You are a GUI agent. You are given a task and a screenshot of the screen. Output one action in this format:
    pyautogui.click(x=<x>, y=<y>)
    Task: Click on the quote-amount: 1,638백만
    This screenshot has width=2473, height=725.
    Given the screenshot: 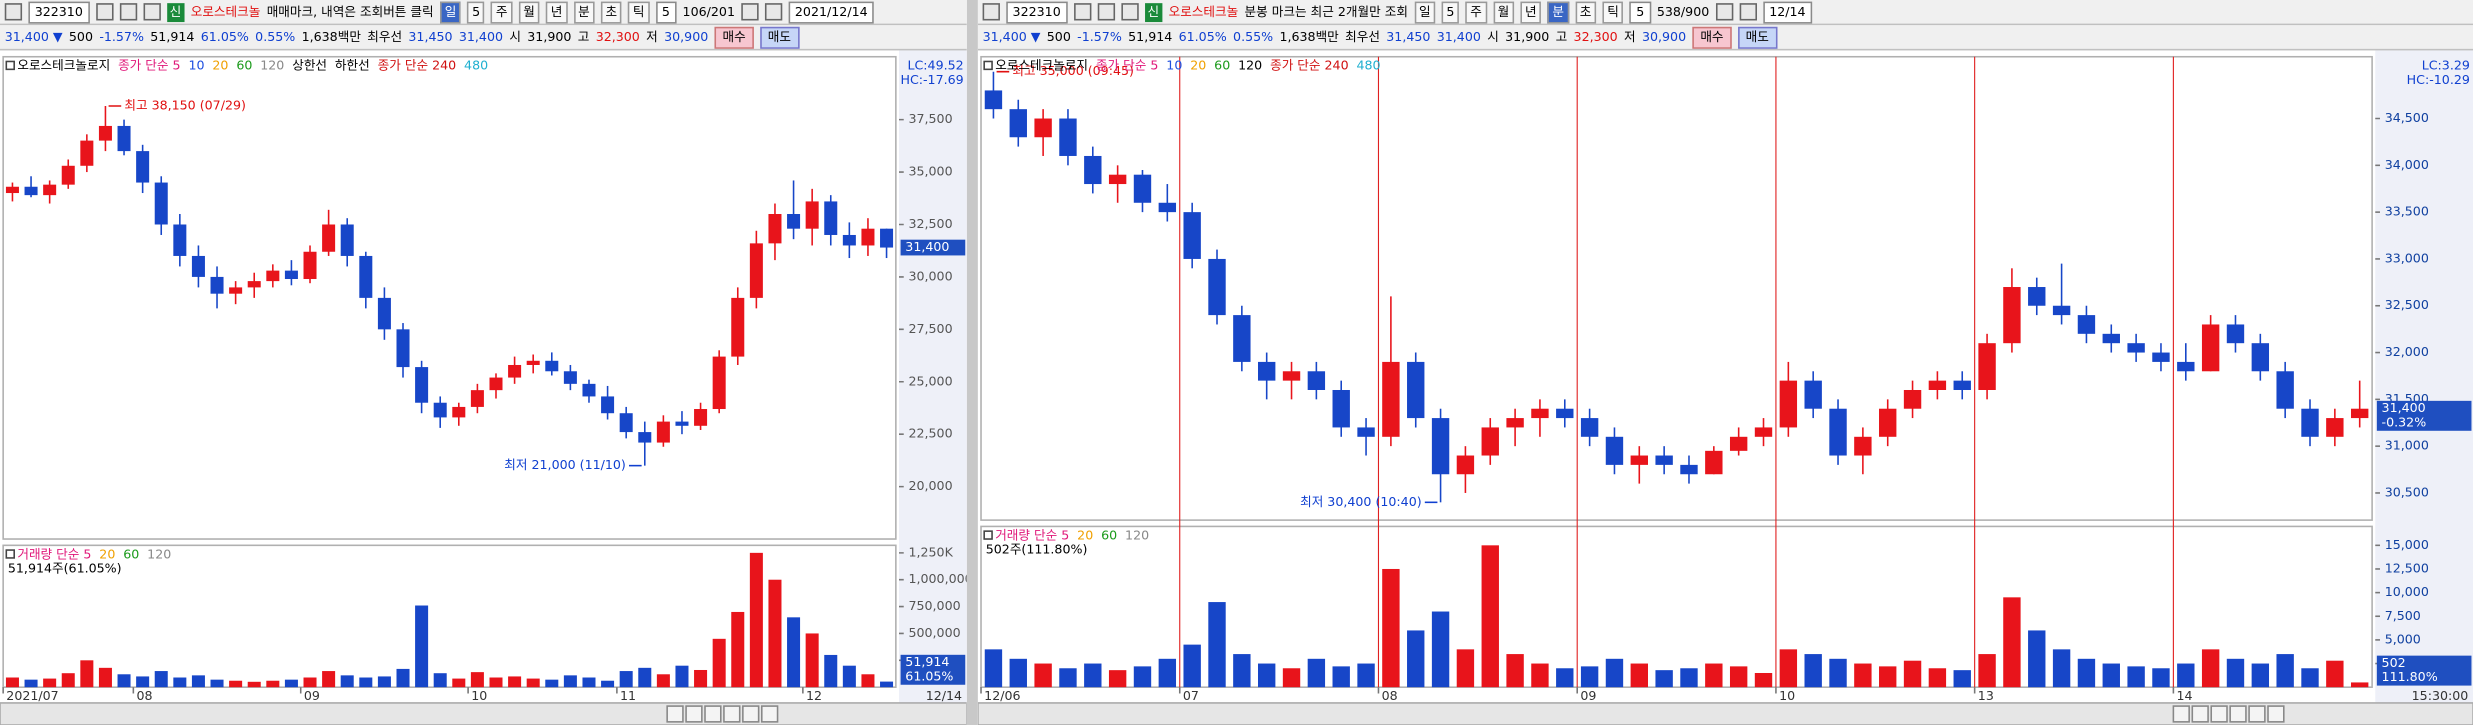 What is the action you would take?
    pyautogui.click(x=1309, y=36)
    